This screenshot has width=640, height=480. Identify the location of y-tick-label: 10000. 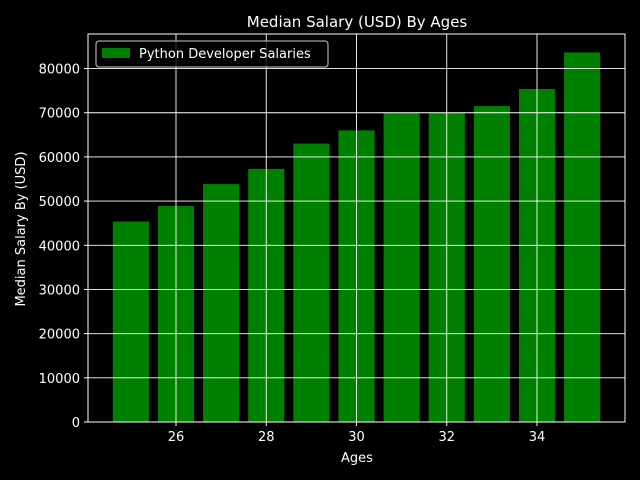
(59, 379).